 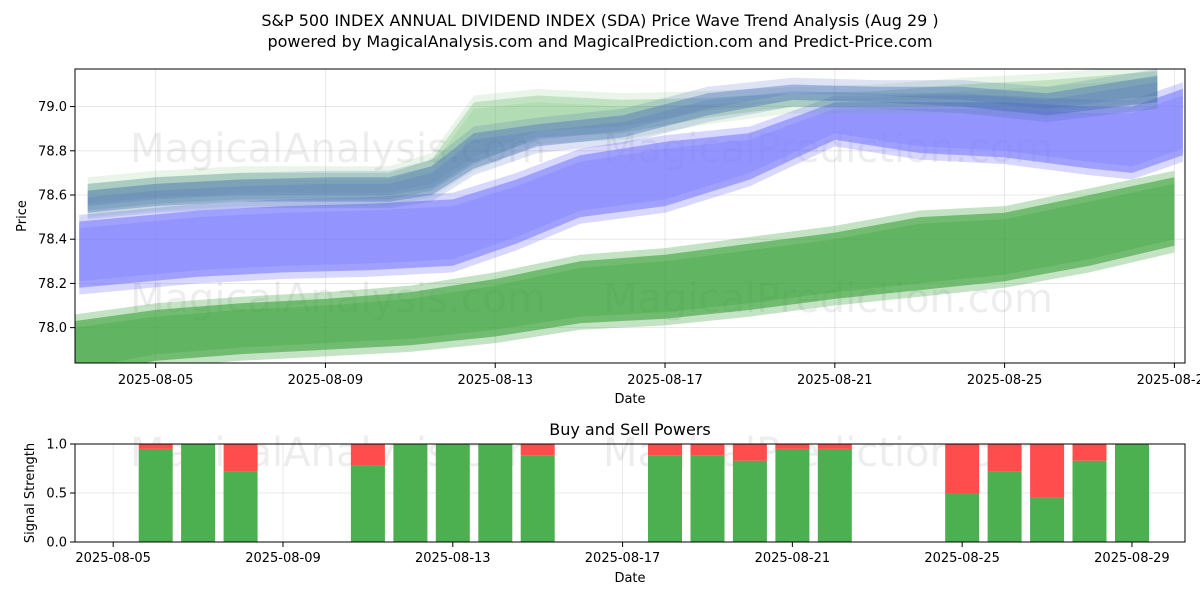 I want to click on price-y-ticks: 78.0 78.2 78.4 78.6 78.8 79.0, so click(x=56, y=218).